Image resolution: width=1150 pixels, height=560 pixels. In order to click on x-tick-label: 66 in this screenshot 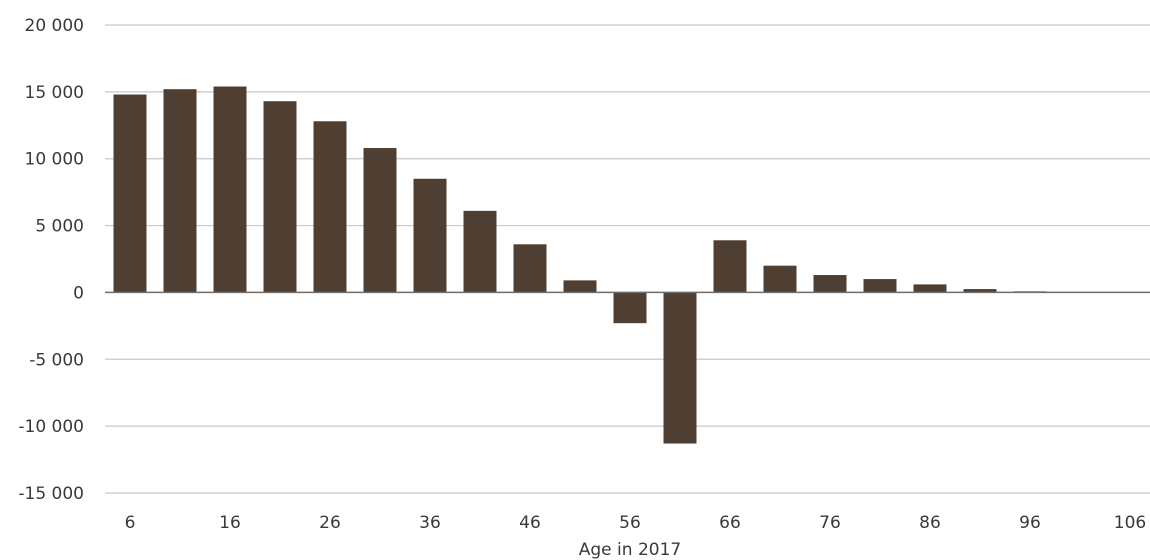, I will do `click(730, 523)`.